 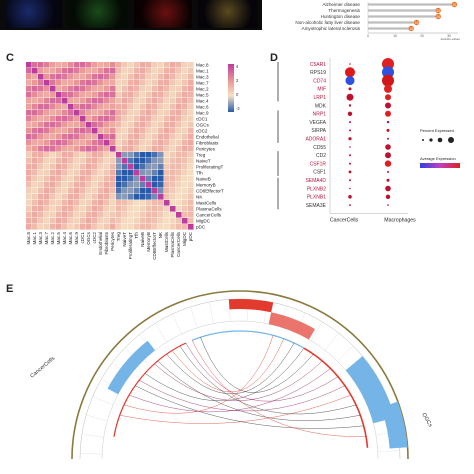 What do you see at coordinates (416, 22) in the screenshot?
I see `pathway-dot` at bounding box center [416, 22].